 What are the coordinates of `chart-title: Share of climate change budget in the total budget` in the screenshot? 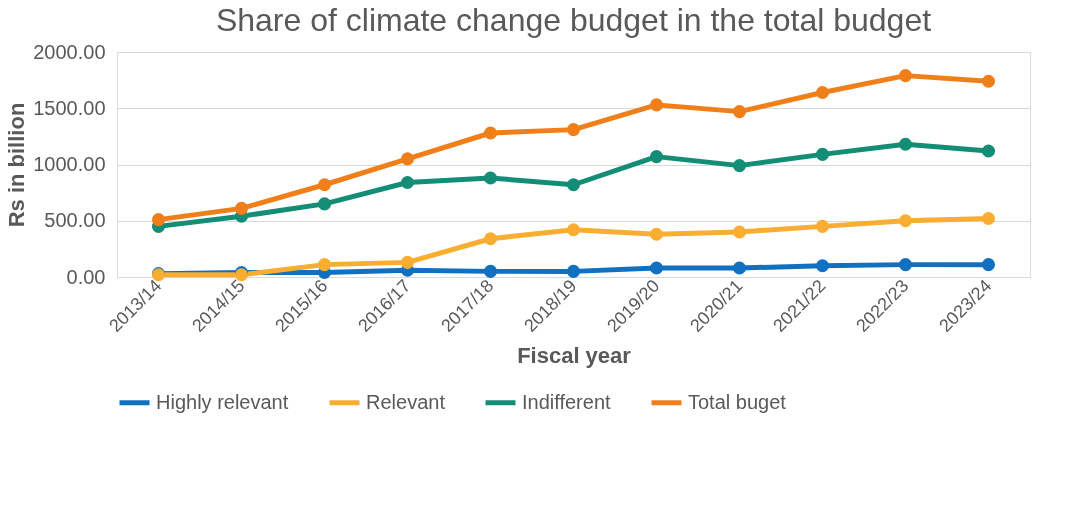 It's located at (573, 20).